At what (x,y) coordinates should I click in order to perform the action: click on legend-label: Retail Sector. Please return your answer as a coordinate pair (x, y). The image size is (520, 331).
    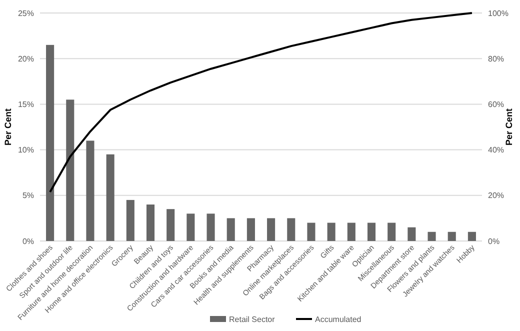
    Looking at the image, I should click on (252, 319).